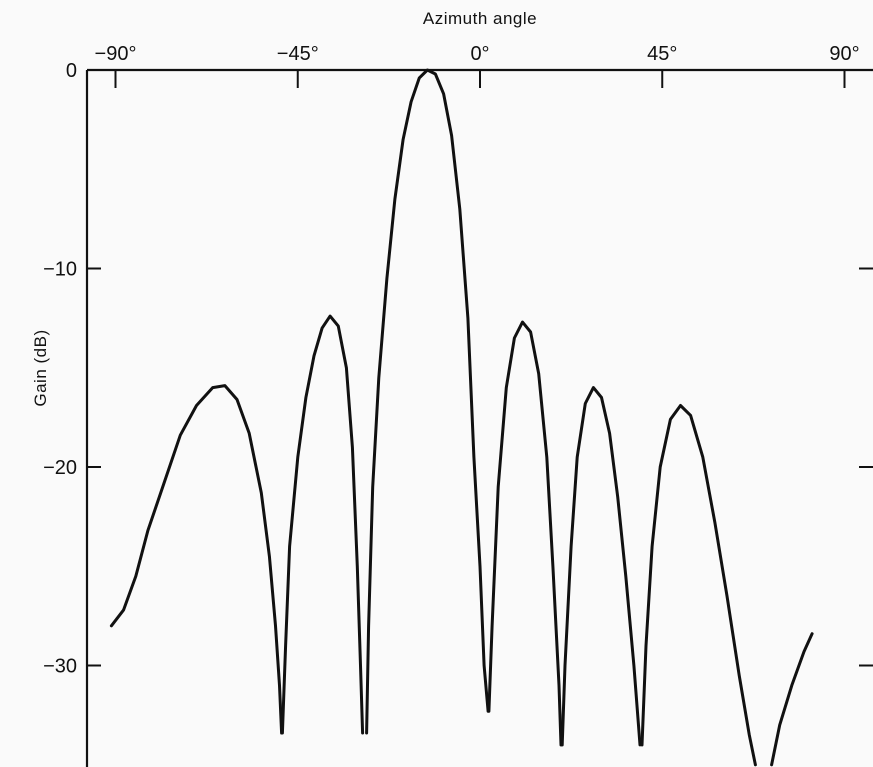 This screenshot has height=767, width=873. What do you see at coordinates (40, 367) in the screenshot?
I see `y-axis-title: Gain (dB)` at bounding box center [40, 367].